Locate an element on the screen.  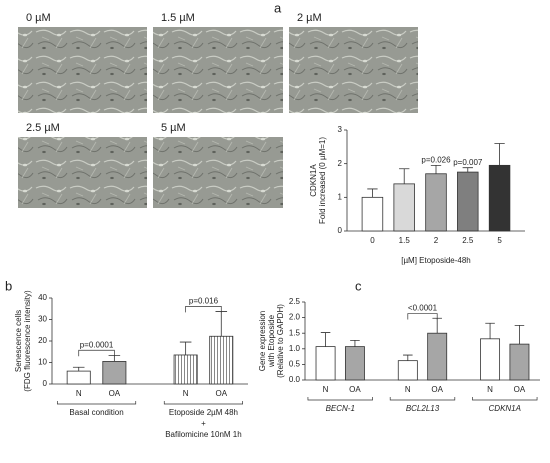
panel-label: b is located at coordinates (8, 285).